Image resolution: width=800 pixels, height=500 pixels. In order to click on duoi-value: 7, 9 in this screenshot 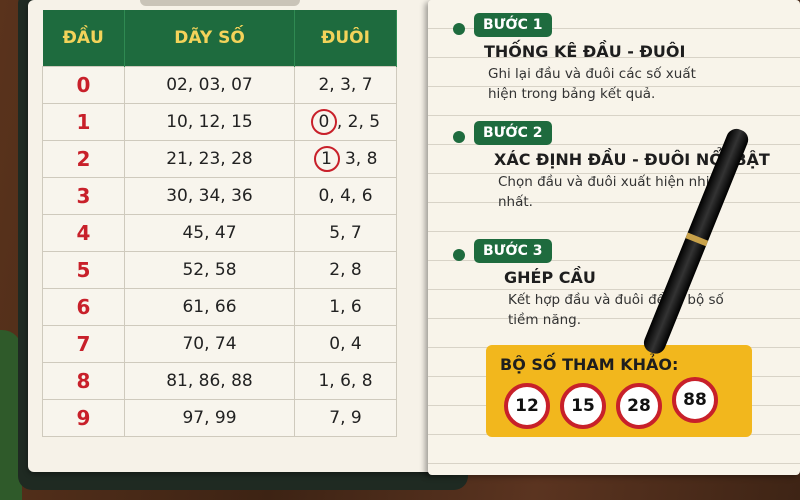, I will do `click(345, 417)`.